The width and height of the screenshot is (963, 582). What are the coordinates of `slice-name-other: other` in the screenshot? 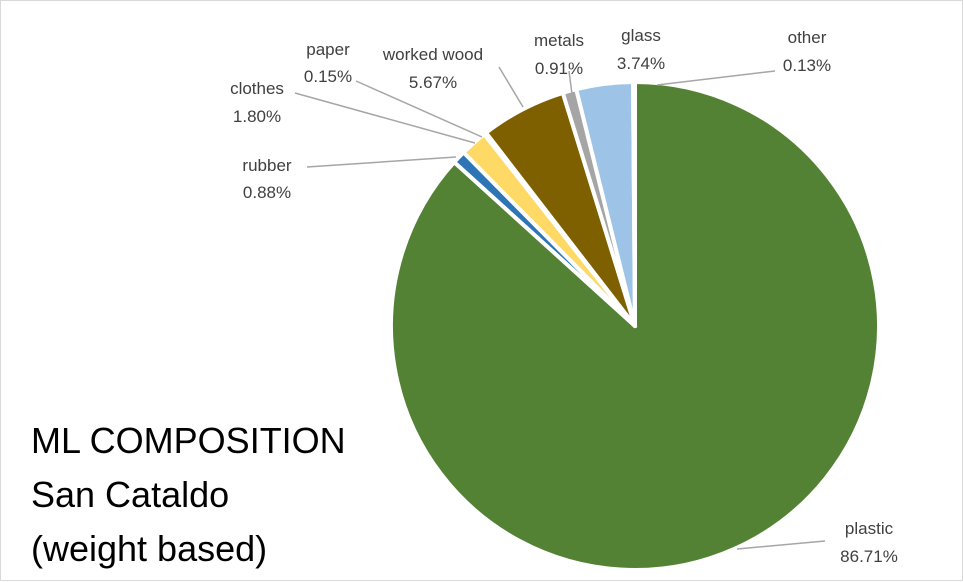 It's located at (807, 37).